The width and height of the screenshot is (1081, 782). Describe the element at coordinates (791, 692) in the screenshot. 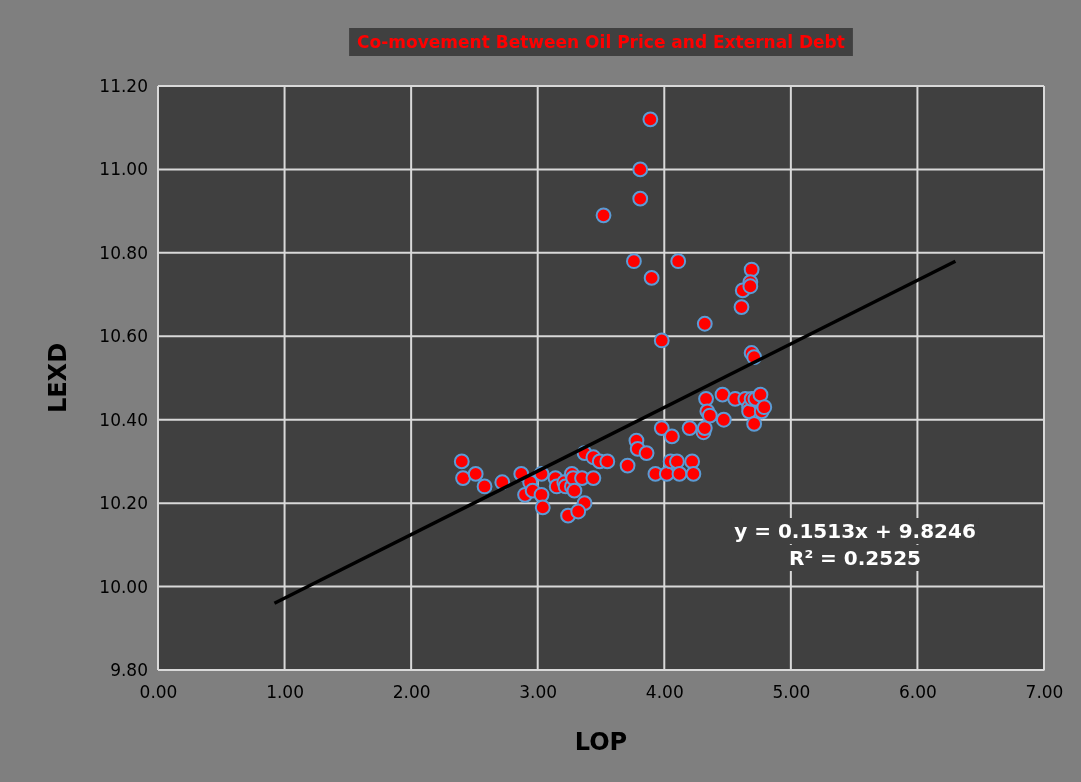

I see `x-tick-label: 5.00` at that location.